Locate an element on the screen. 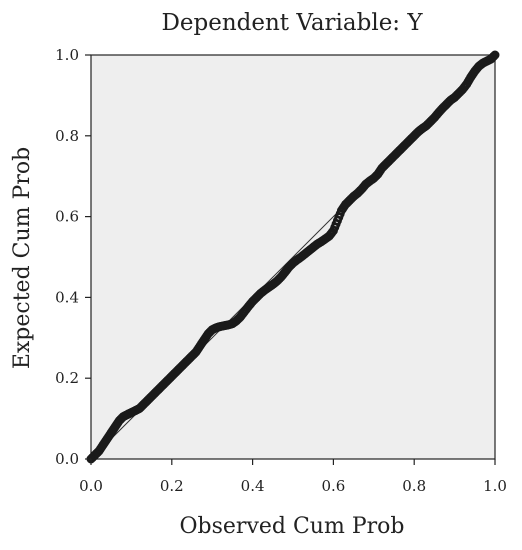 The height and width of the screenshot is (550, 522). x-tick-label: 0.0 is located at coordinates (91, 486).